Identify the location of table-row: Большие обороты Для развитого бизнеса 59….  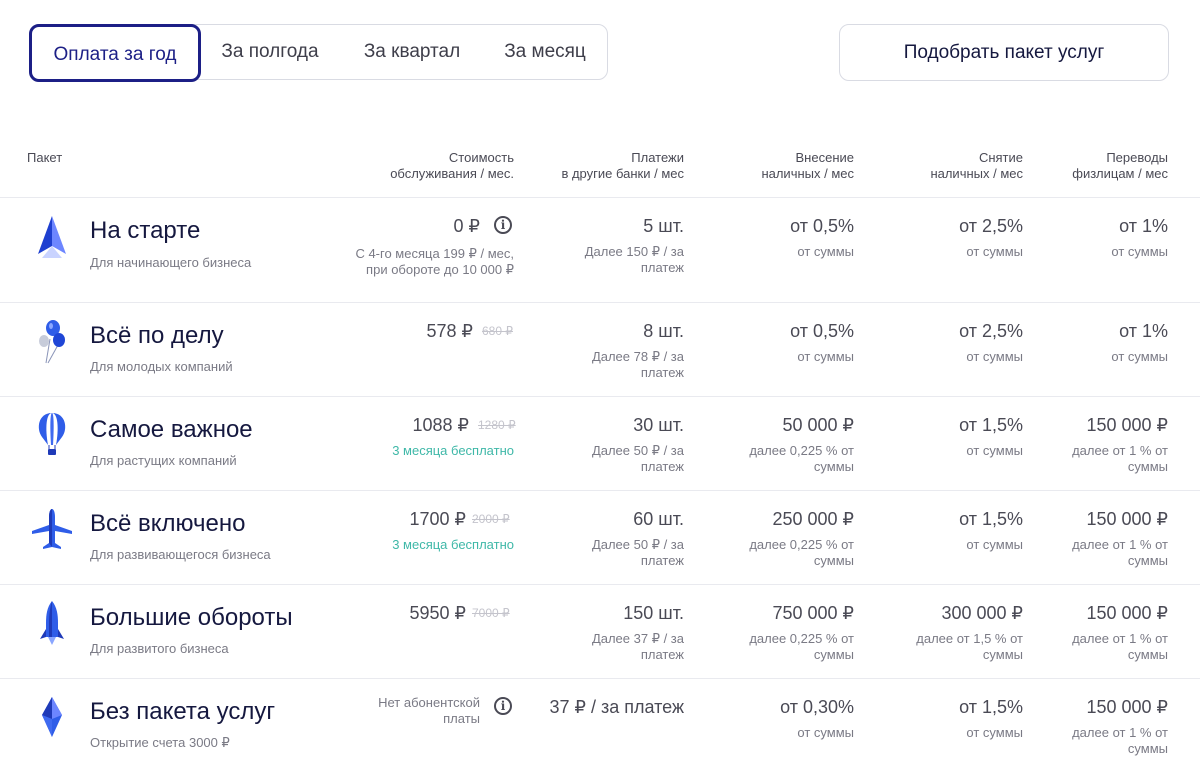
(600, 631).